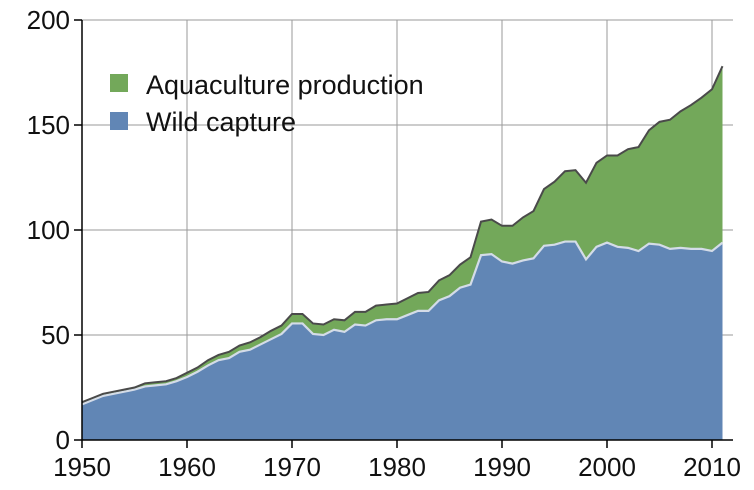 Image resolution: width=754 pixels, height=490 pixels. I want to click on x-tick-label-1970: 1970, so click(292, 467).